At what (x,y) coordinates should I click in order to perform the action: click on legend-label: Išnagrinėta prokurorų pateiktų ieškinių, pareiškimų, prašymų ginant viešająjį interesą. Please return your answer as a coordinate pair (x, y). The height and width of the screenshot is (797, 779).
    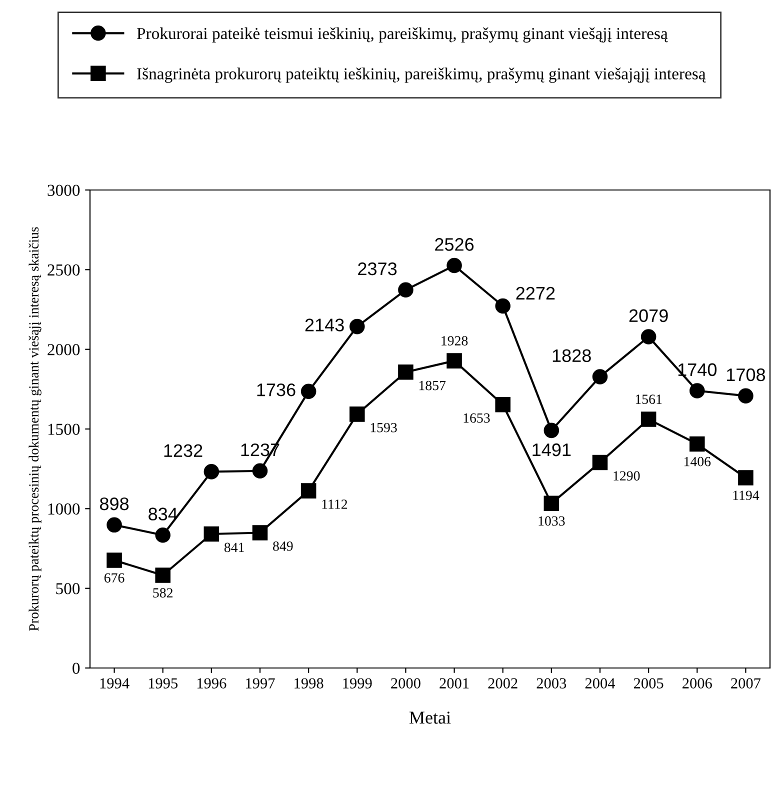
    Looking at the image, I should click on (421, 75).